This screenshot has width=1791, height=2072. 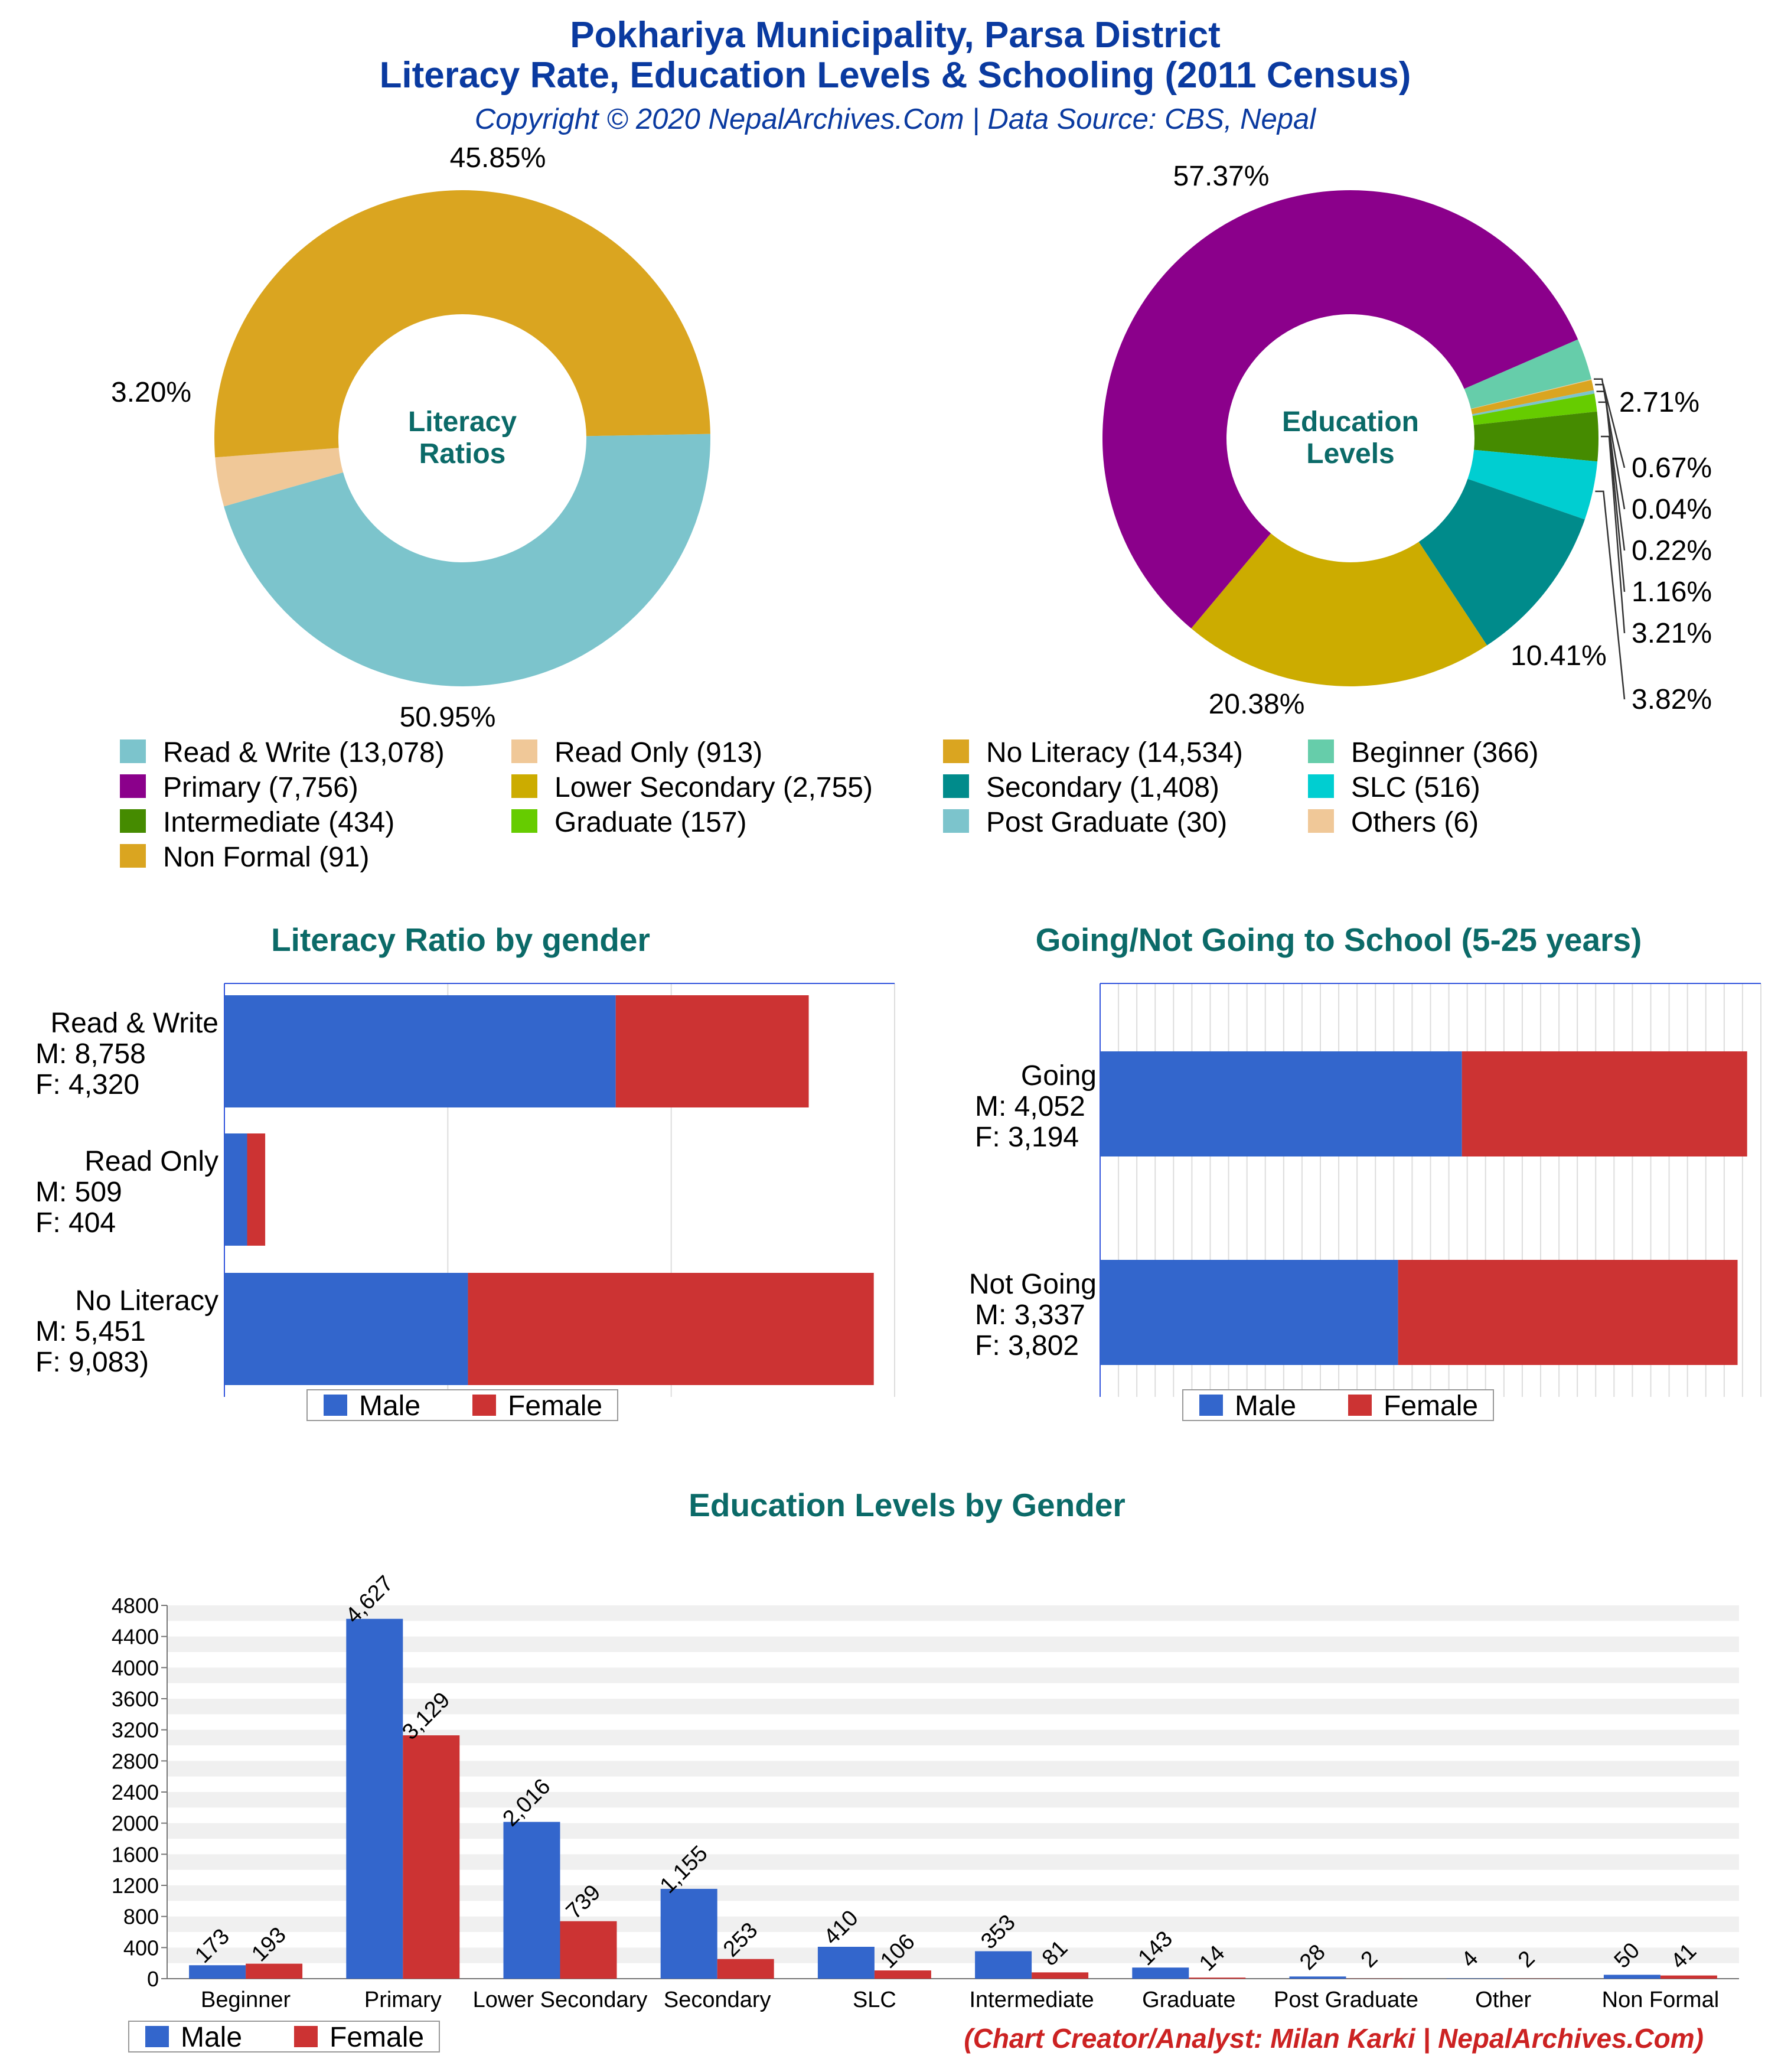 I want to click on legend-label: Non Formal (91), so click(x=266, y=857).